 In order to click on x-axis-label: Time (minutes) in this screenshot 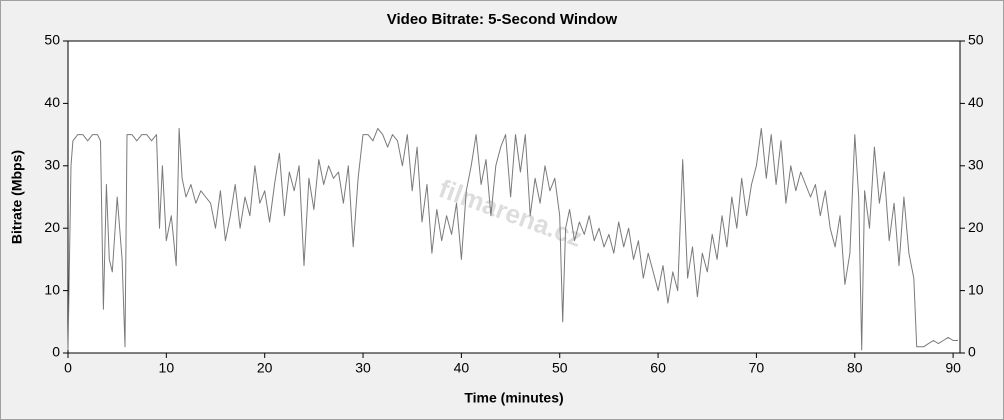, I will do `click(513, 398)`.